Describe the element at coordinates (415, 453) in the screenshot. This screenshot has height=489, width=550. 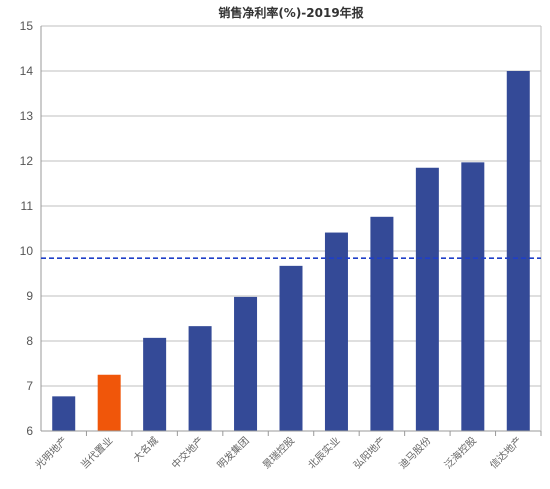
I see `x-tick-label: 迪马股份` at that location.